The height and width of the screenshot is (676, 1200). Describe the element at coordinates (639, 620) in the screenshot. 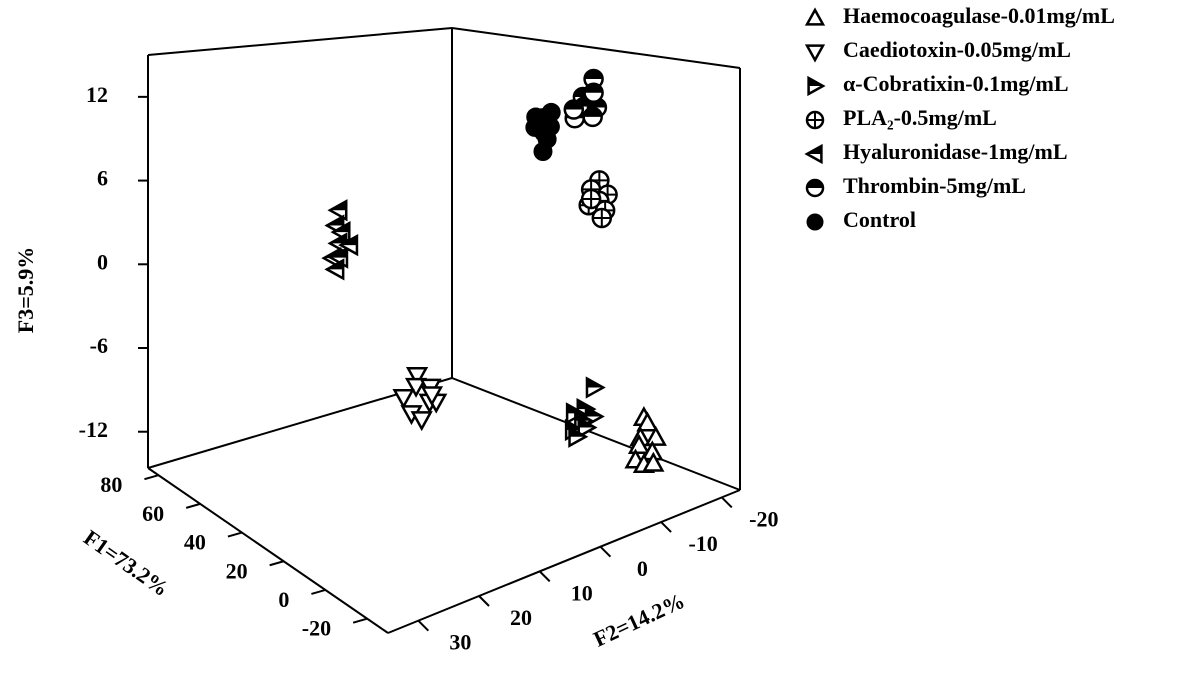

I see `y-axis-label: F2=14.2%` at that location.